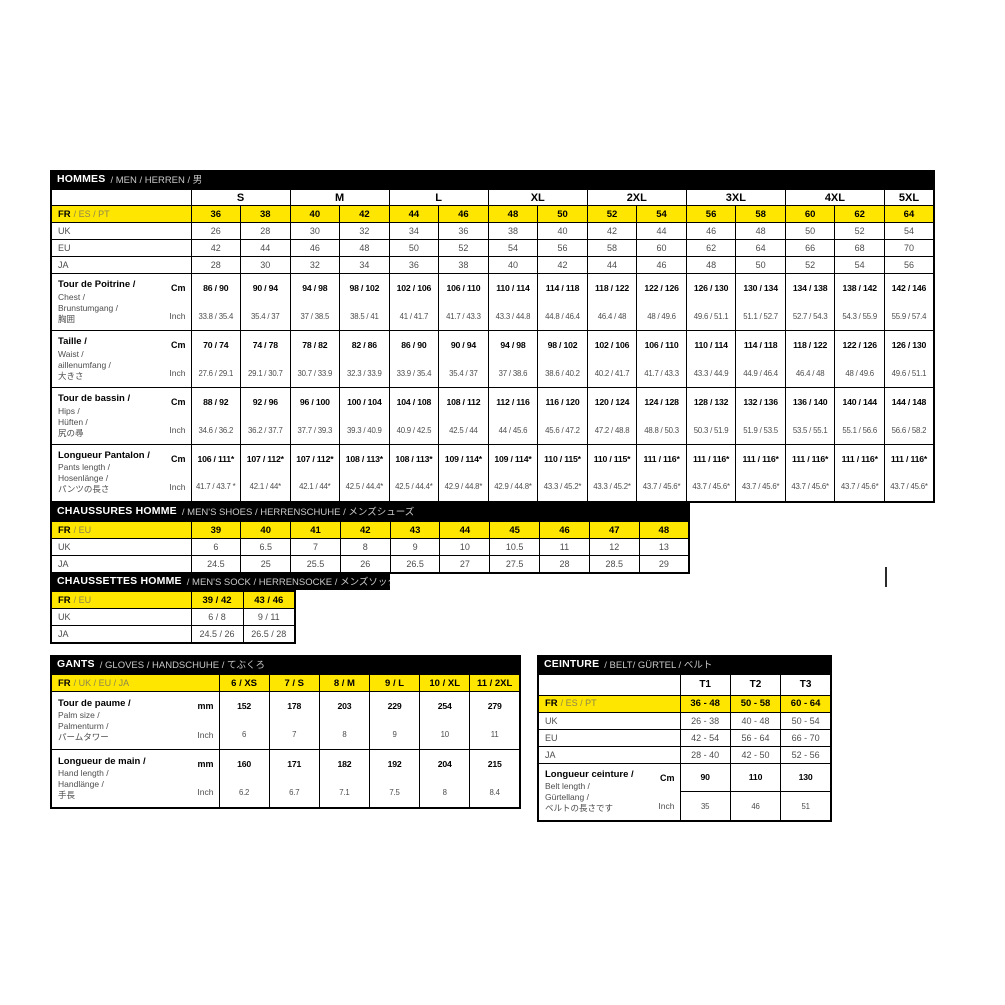  I want to click on gloves-title-bar: GANTS / GLOVES / HANDSCHUHE / てぶくろ, so click(285, 664).